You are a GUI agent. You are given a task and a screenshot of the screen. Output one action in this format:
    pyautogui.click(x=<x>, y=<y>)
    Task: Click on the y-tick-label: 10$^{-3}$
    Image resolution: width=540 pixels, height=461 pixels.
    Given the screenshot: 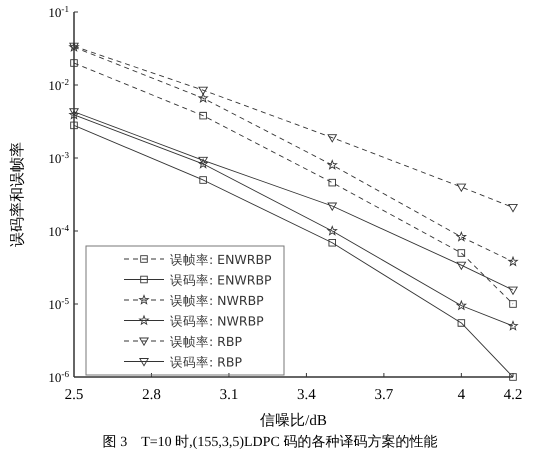 What is the action you would take?
    pyautogui.click(x=59, y=158)
    